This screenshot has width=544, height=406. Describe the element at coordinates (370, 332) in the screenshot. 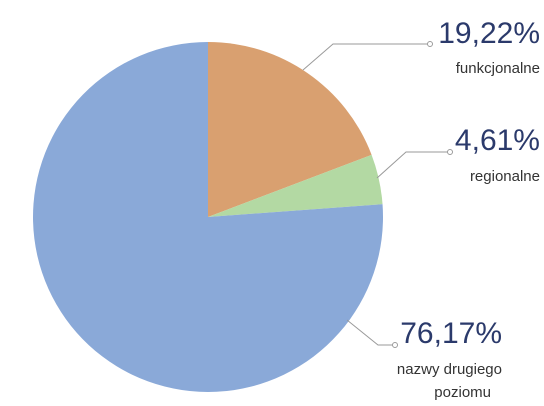

I see `leader-line-nazwy-drugiego-poziomu` at that location.